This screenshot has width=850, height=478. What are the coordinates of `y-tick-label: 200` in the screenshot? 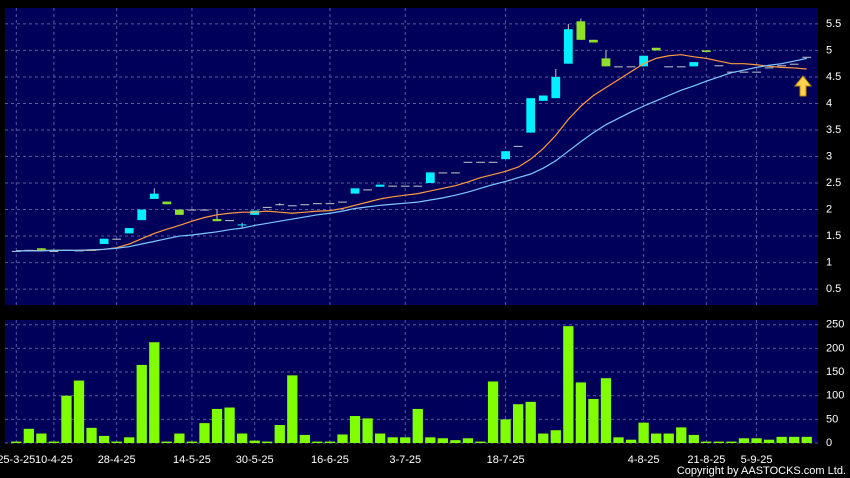 It's located at (835, 348).